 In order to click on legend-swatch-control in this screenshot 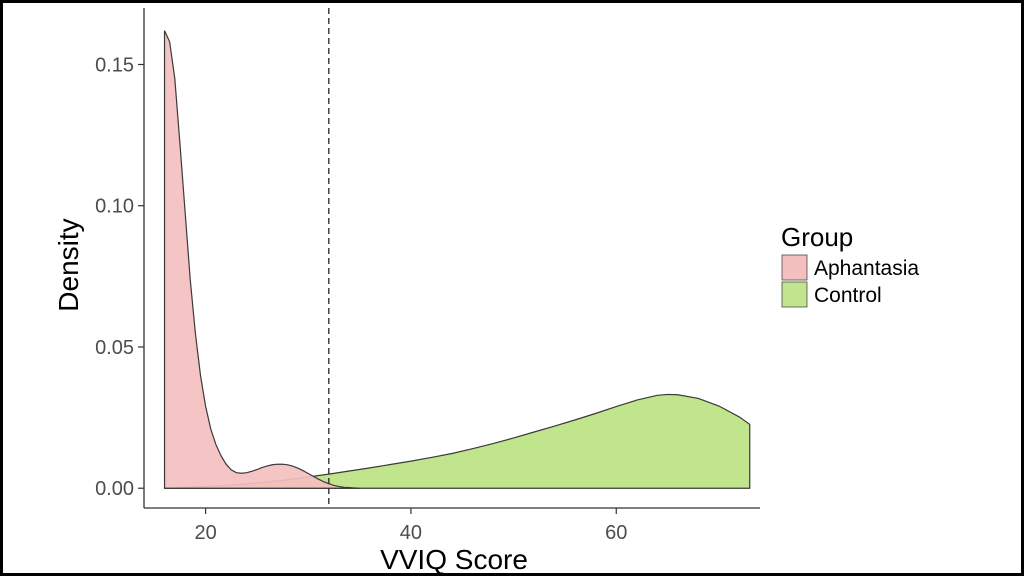, I will do `click(794, 294)`.